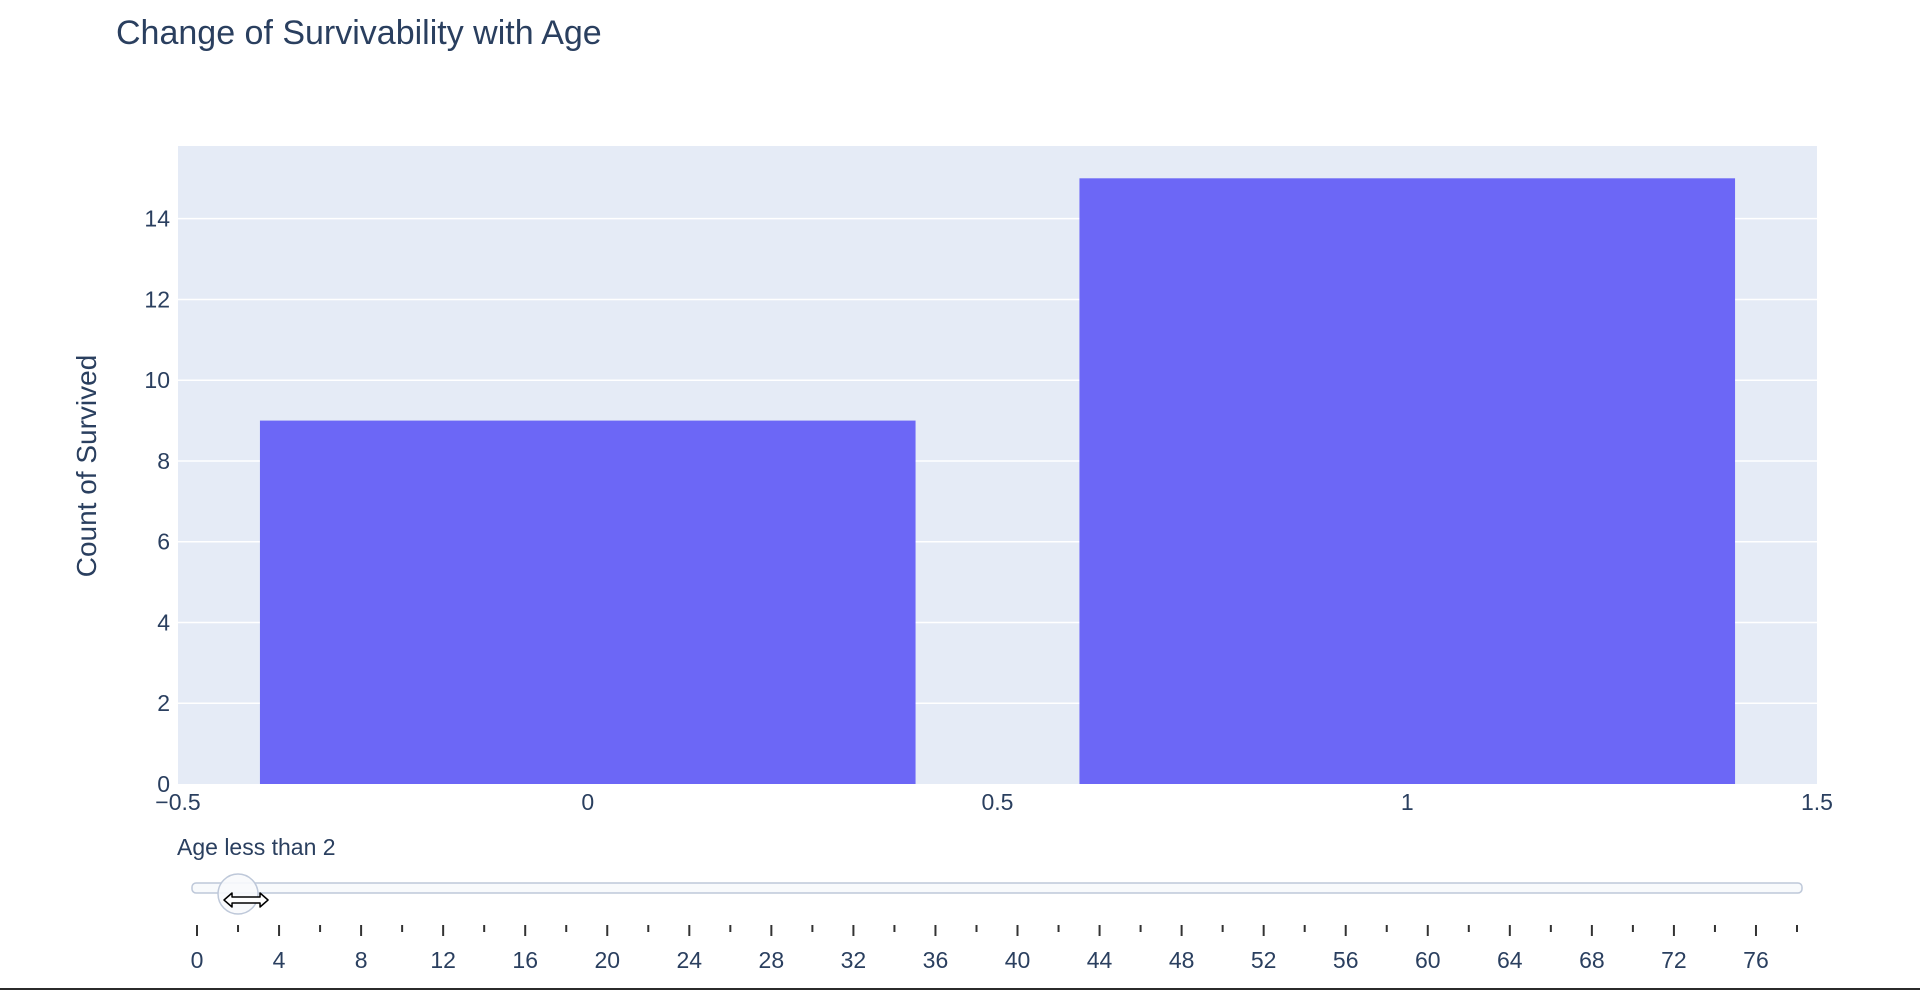 This screenshot has width=1920, height=990. Describe the element at coordinates (361, 960) in the screenshot. I see `slider-tick-label: 8` at that location.